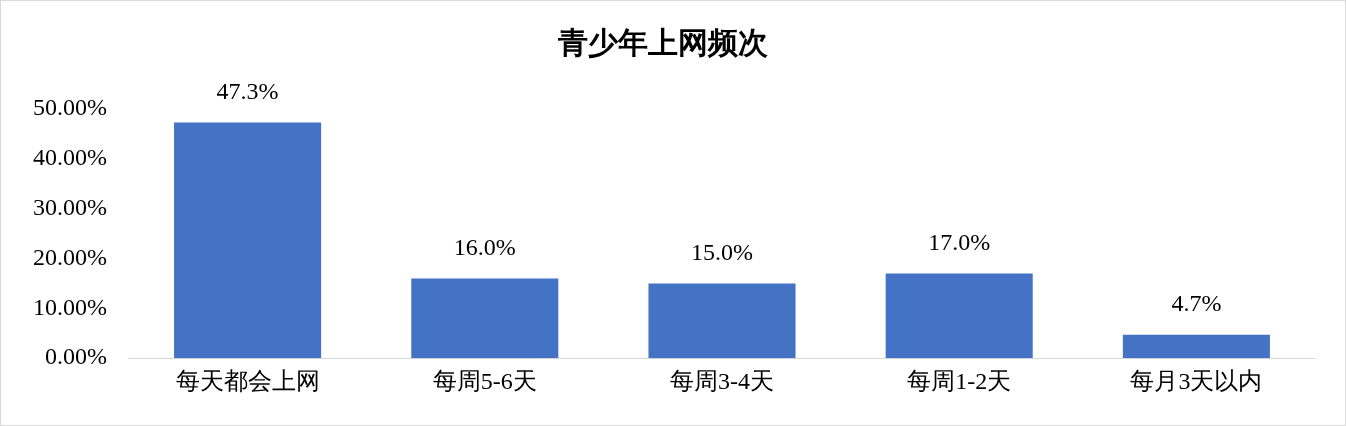 This screenshot has width=1346, height=426. Describe the element at coordinates (69, 206) in the screenshot. I see `y-tick-label: 30.00%` at that location.